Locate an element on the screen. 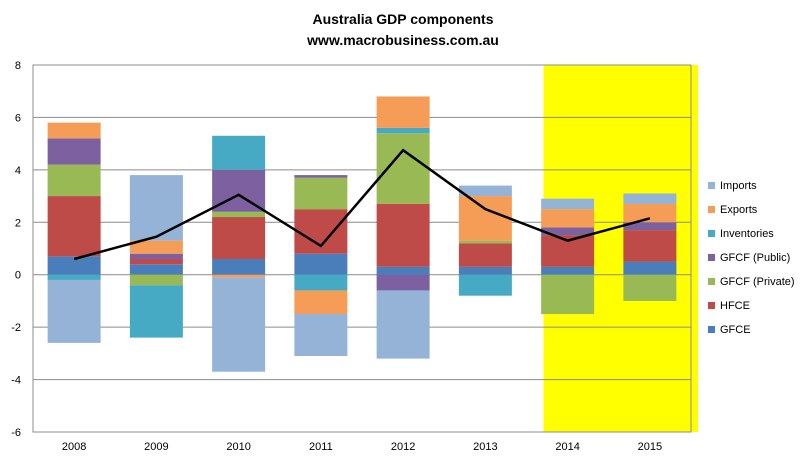 This screenshot has height=466, width=810. legend-label-gfce: GFCE is located at coordinates (735, 330).